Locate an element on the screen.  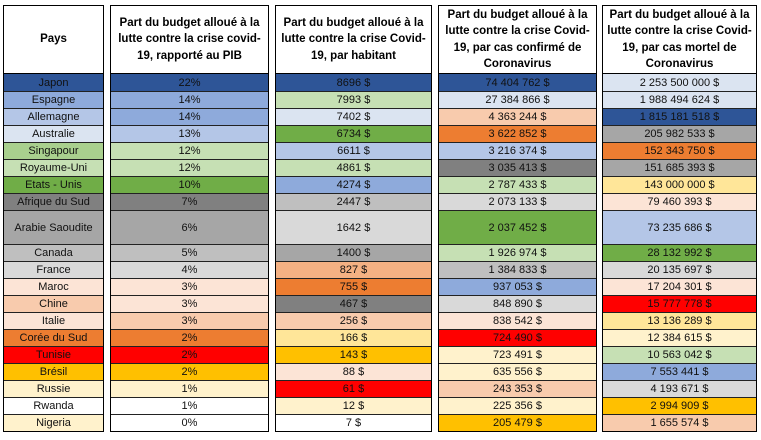
cell-mortel: 151 685 393 $ is located at coordinates (679, 167).